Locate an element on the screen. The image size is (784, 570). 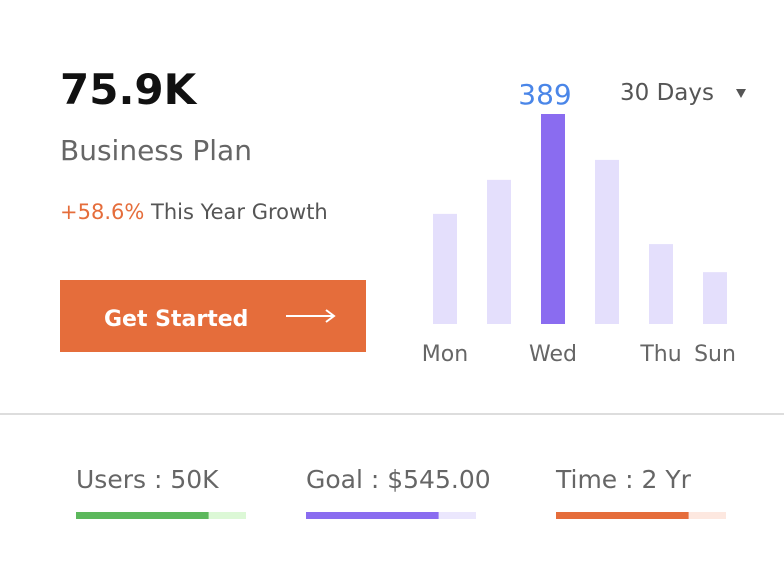
x-tick-label: Wed is located at coordinates (553, 354).